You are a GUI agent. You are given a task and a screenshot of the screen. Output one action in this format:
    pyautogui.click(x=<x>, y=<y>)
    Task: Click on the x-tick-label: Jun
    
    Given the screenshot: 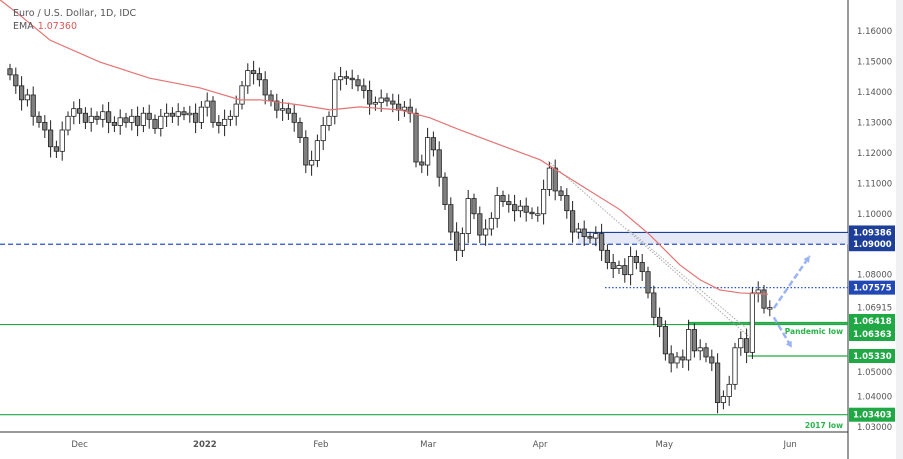 What is the action you would take?
    pyautogui.click(x=789, y=445)
    